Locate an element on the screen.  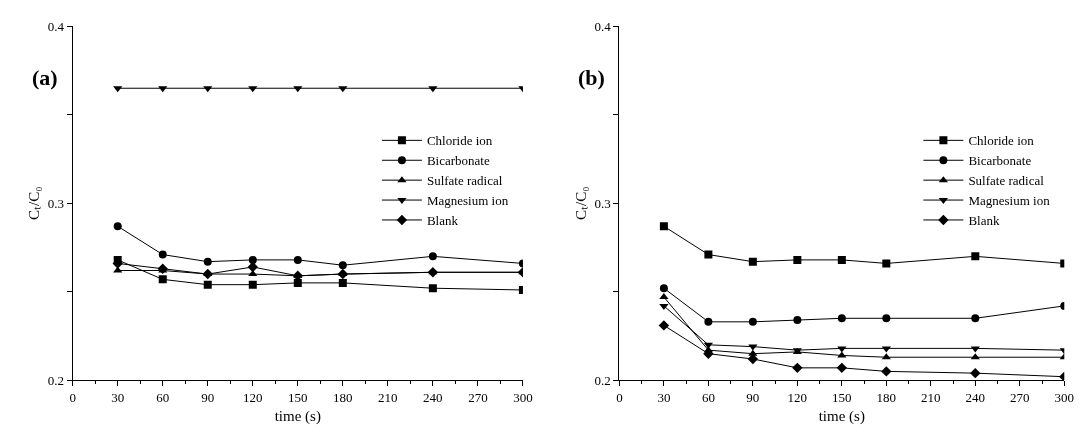
text: (a) is located at coordinates (45, 77).